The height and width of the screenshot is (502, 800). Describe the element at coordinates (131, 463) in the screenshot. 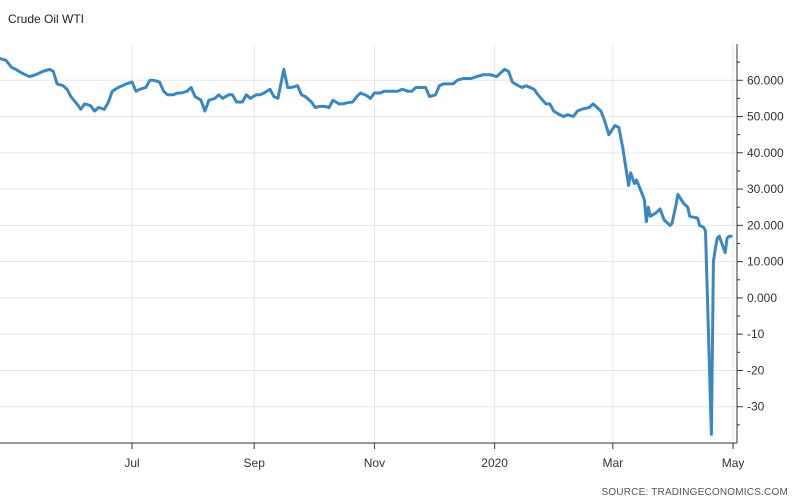

I see `x-tick-label: Jul` at that location.